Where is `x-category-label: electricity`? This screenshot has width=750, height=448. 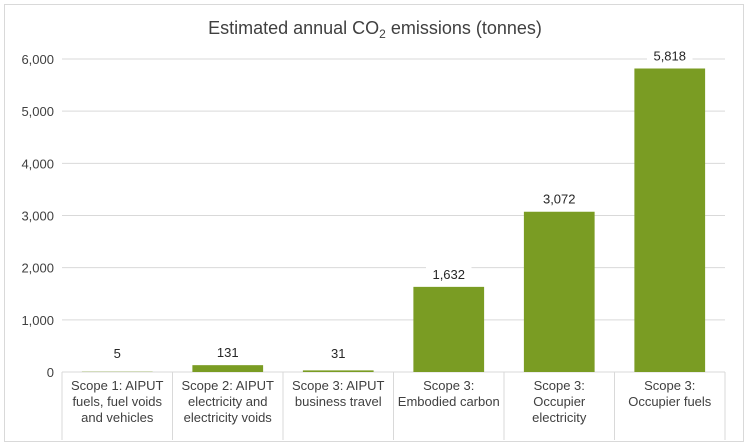
x-category-label: electricity is located at coordinates (559, 417).